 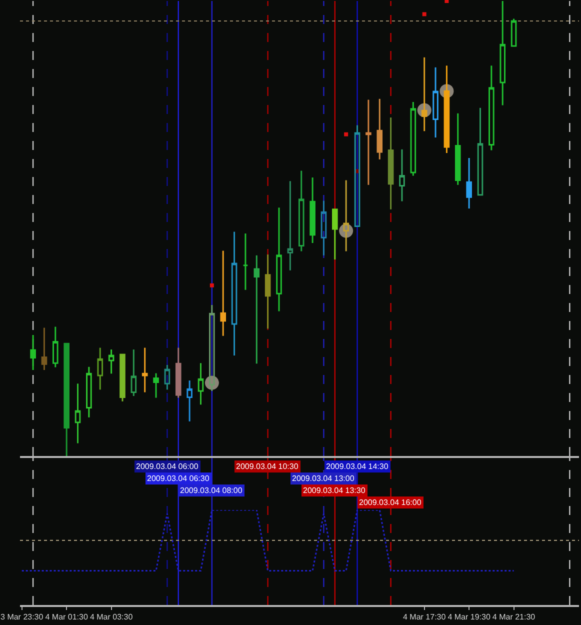 I want to click on ref-line-label: 2009.03.04 14:30, so click(x=357, y=466).